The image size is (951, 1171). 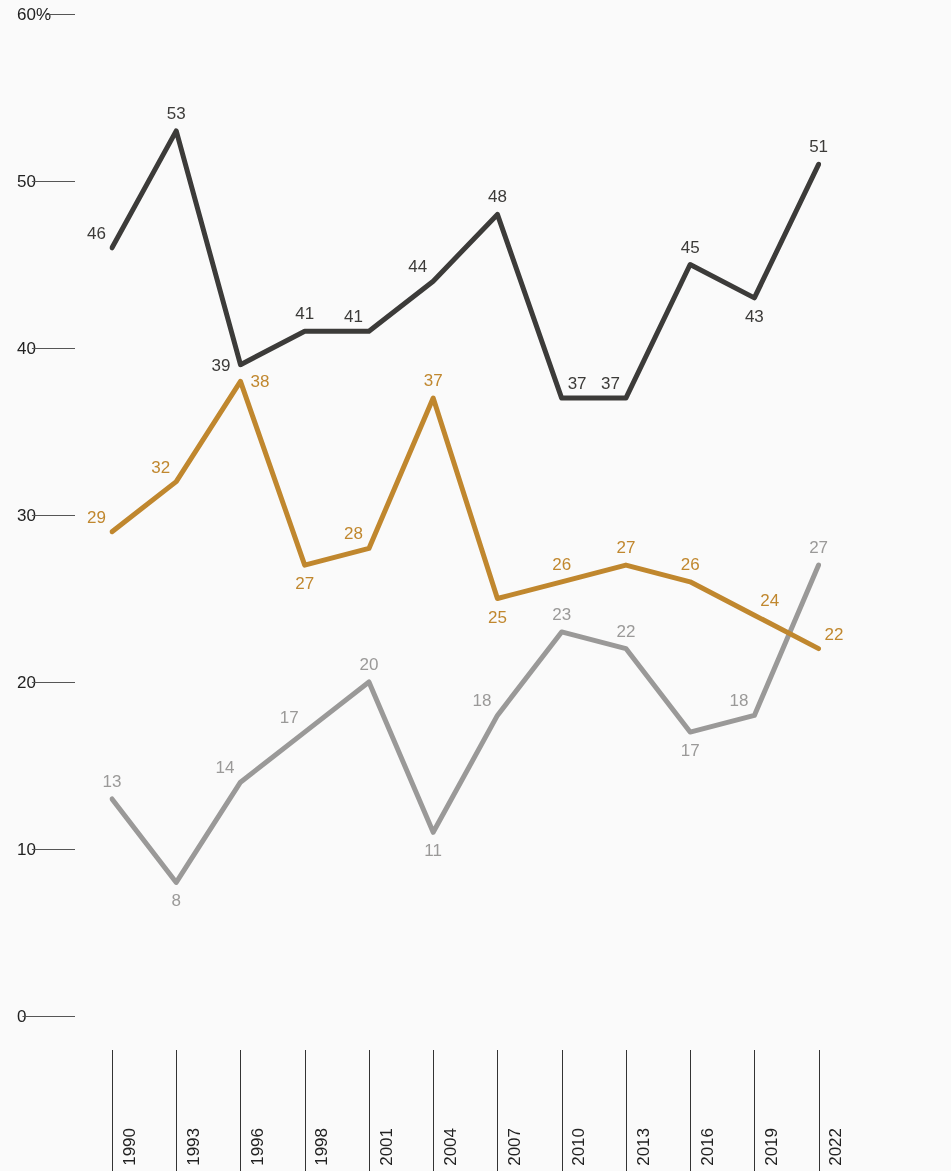 What do you see at coordinates (26, 181) in the screenshot?
I see `y-tick-label: 50` at bounding box center [26, 181].